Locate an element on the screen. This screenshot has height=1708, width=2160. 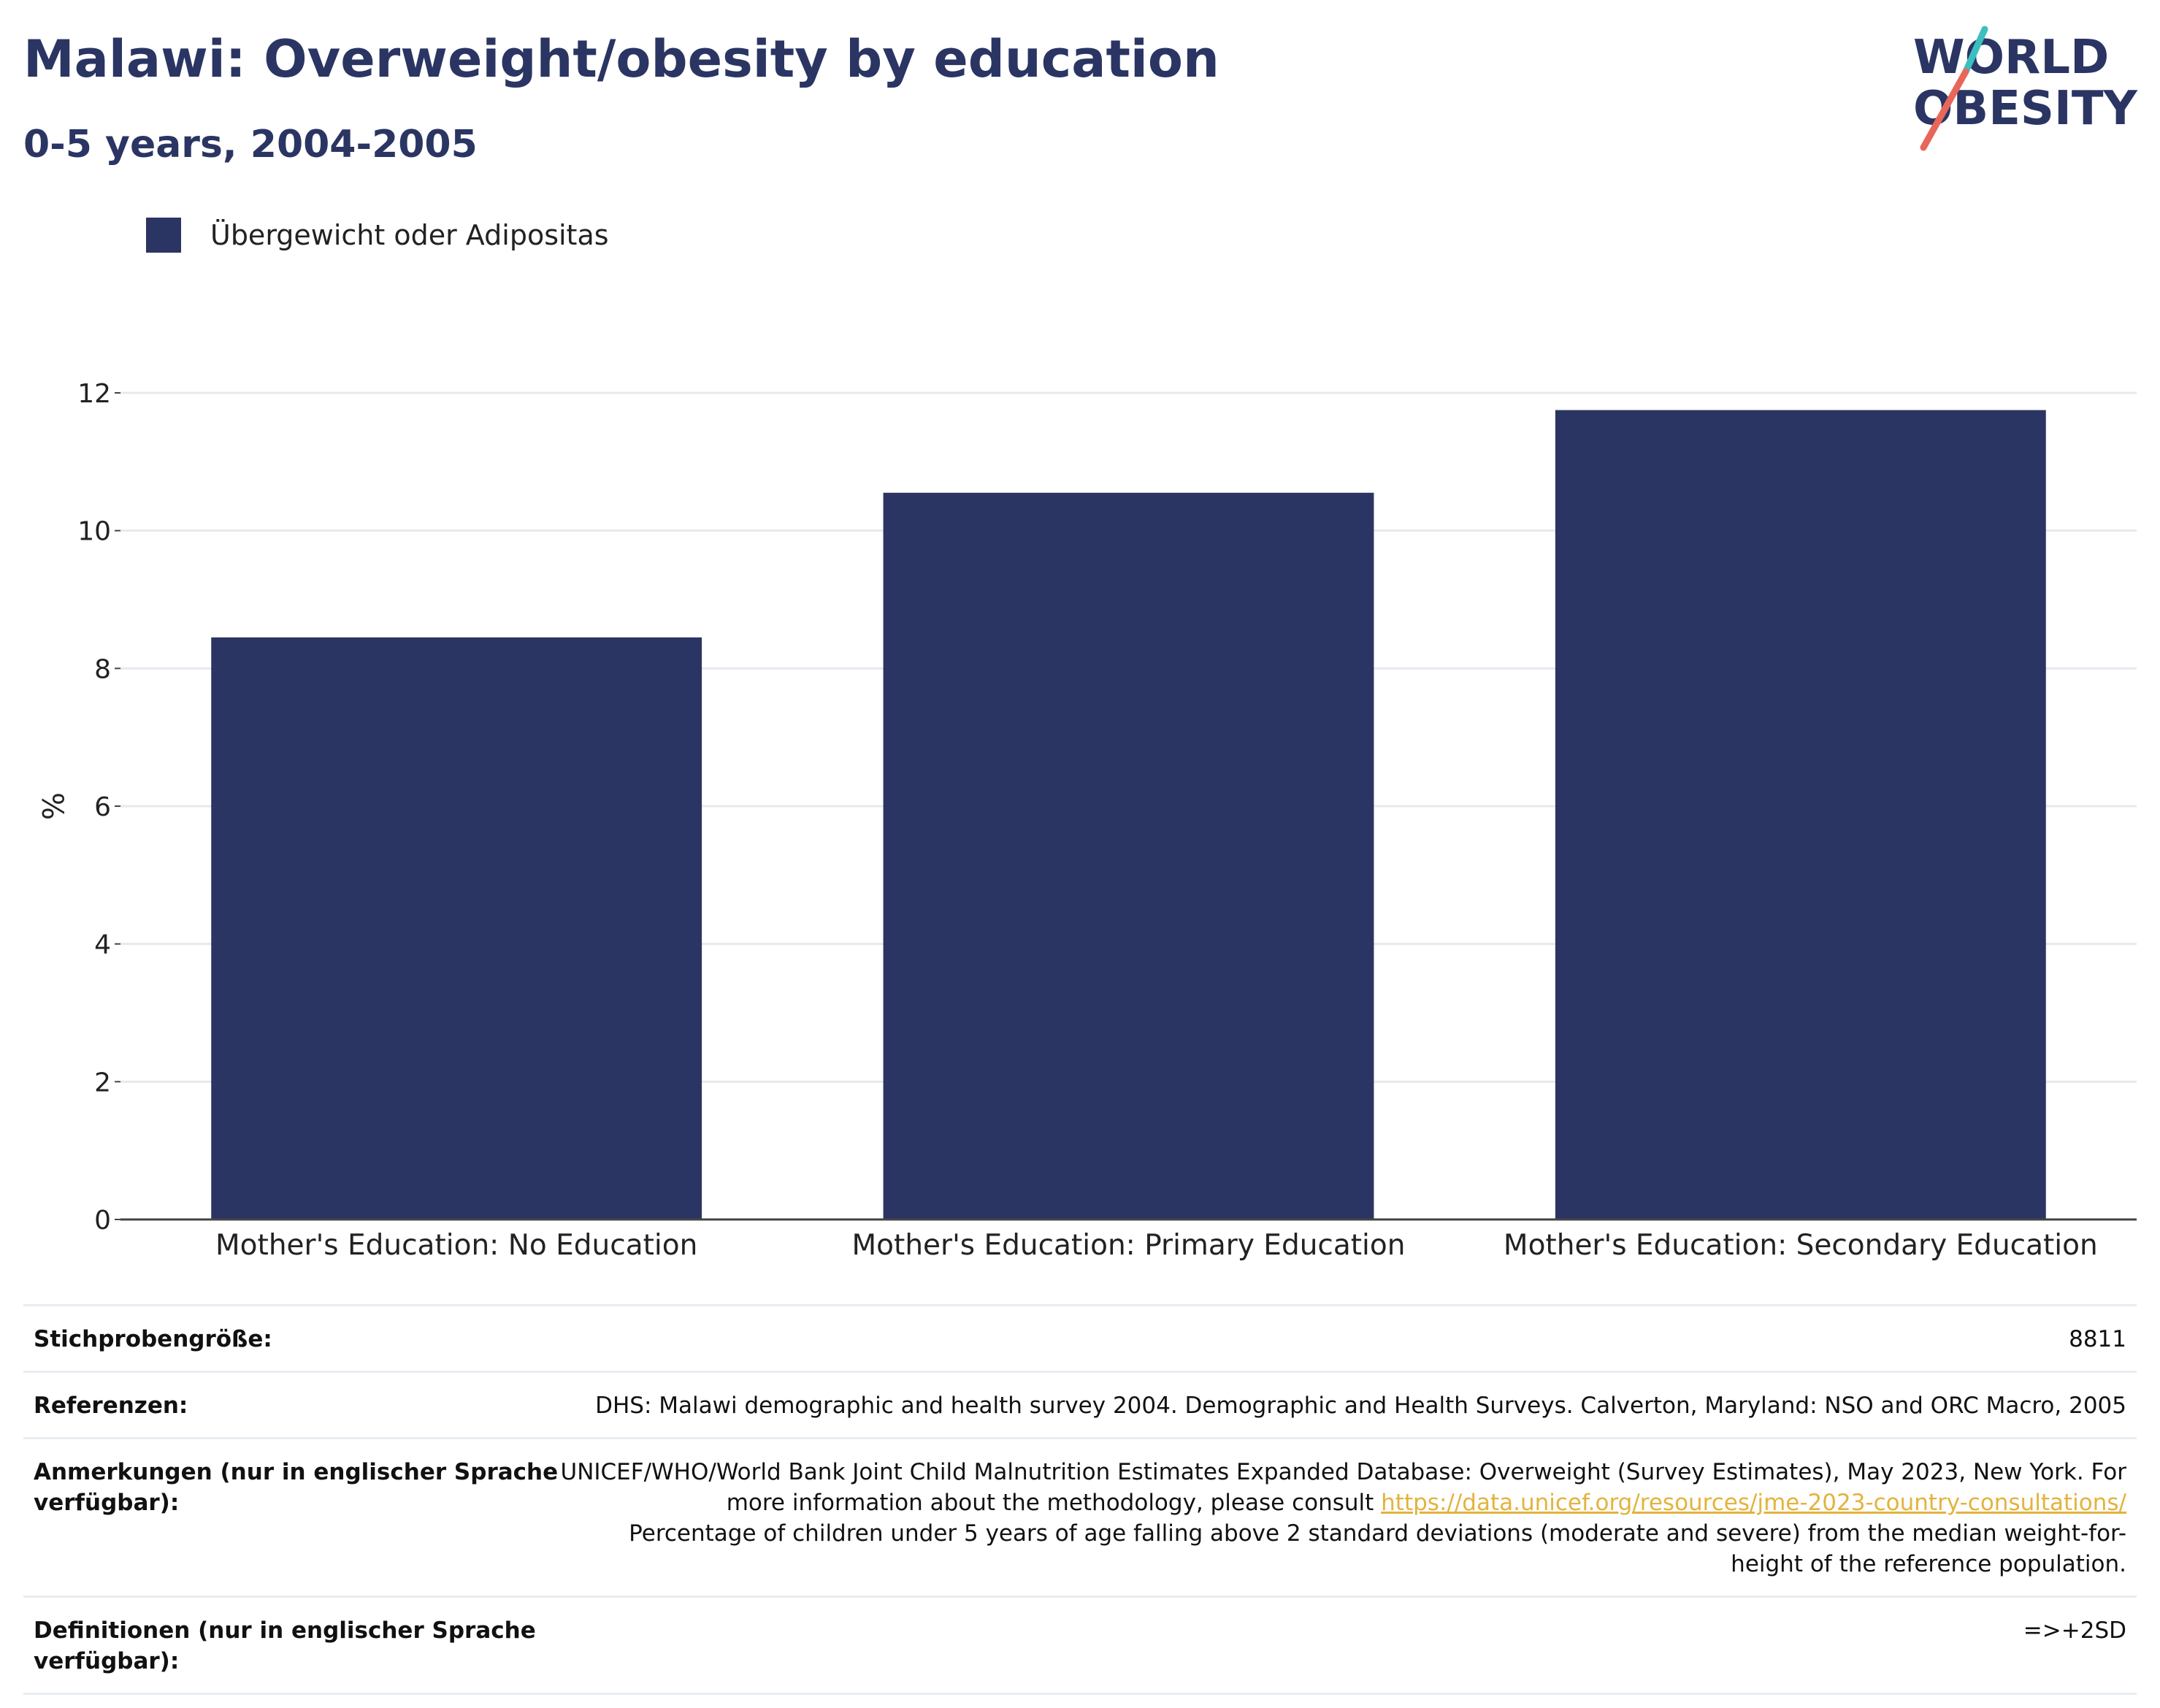
logo-slash-teal is located at coordinates (1975, 50).